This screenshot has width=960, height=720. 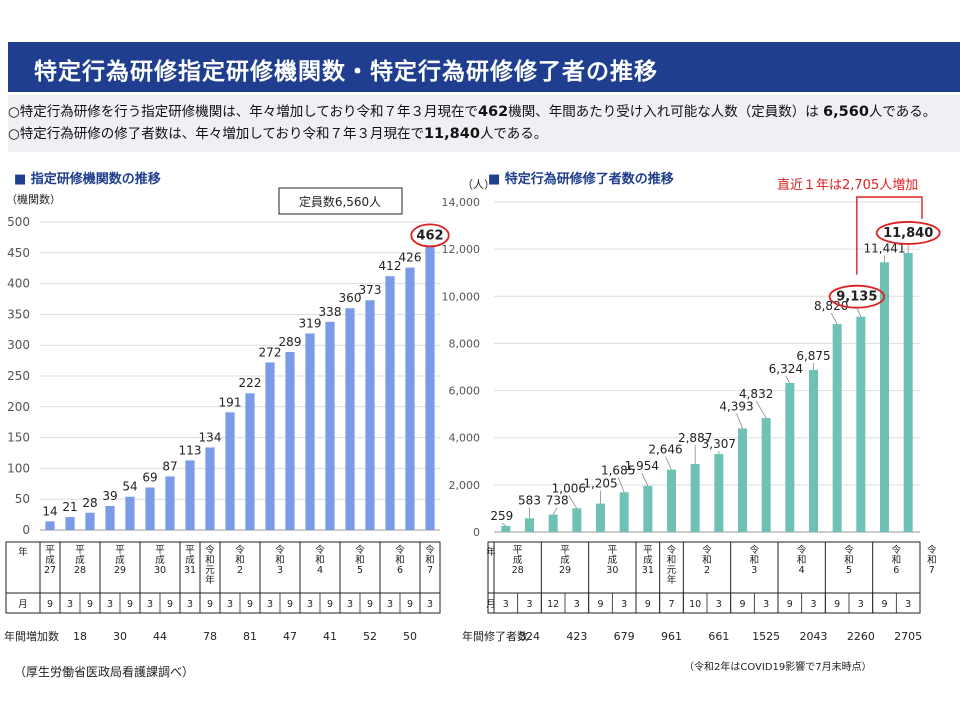 I want to click on axis-table, so click(x=223, y=577).